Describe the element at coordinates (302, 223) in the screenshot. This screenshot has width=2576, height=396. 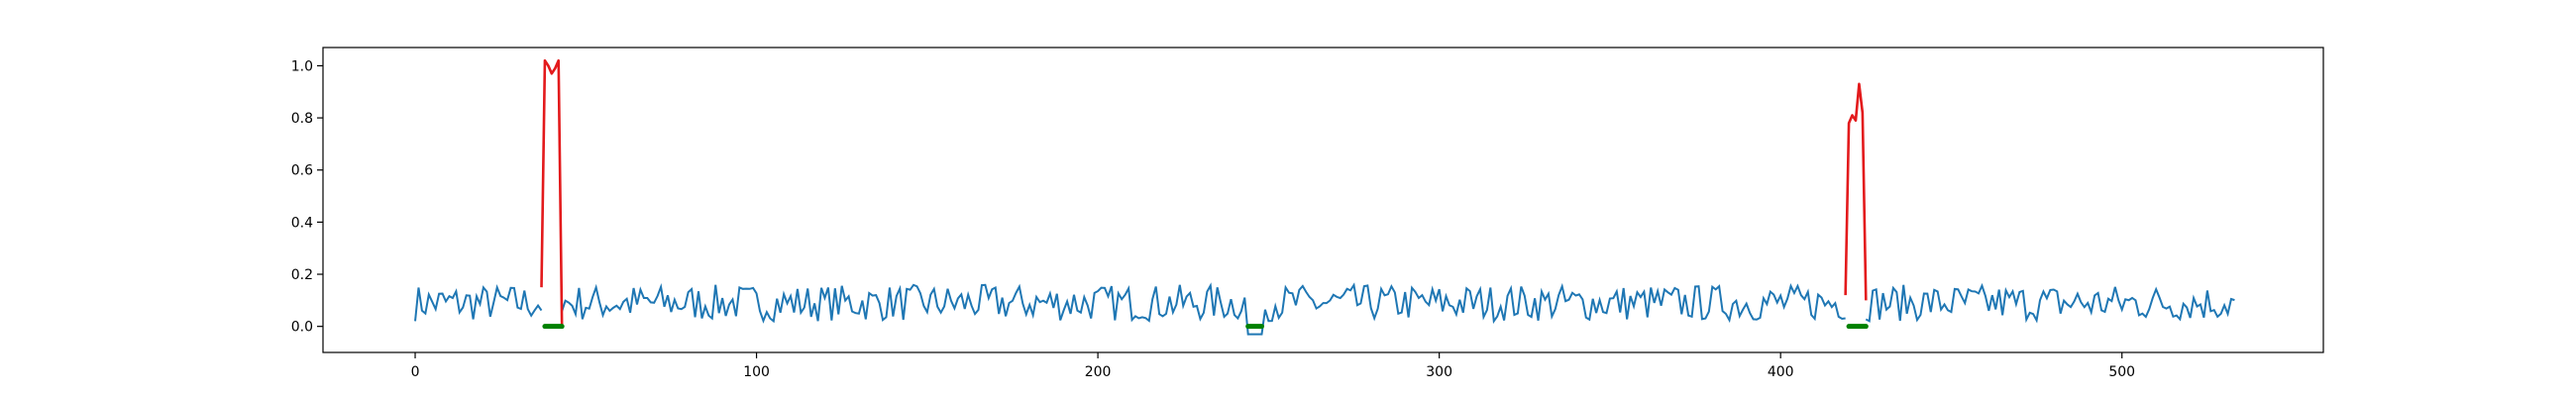
I see `y-tick-label: 0.4` at that location.